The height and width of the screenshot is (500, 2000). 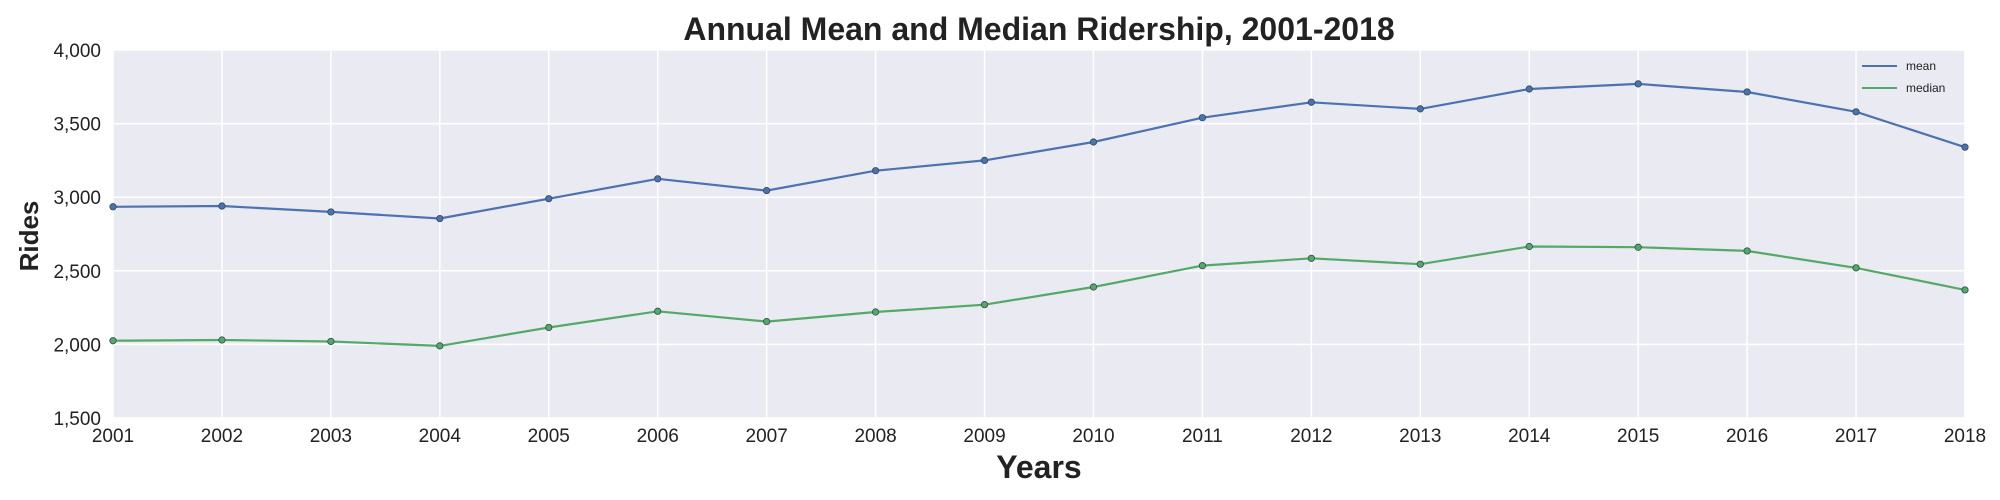 What do you see at coordinates (1747, 251) in the screenshot?
I see `point-median-2016` at bounding box center [1747, 251].